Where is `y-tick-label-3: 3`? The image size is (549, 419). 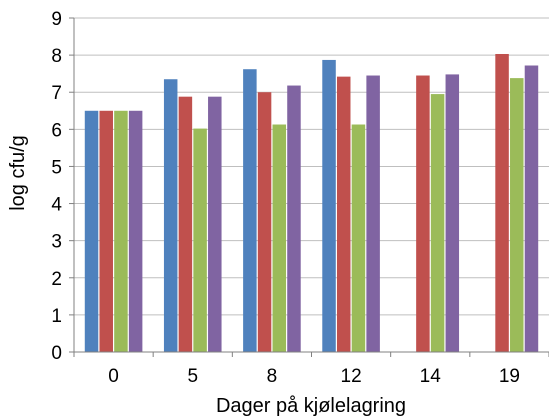
y-tick-label-3: 3 is located at coordinates (56, 242).